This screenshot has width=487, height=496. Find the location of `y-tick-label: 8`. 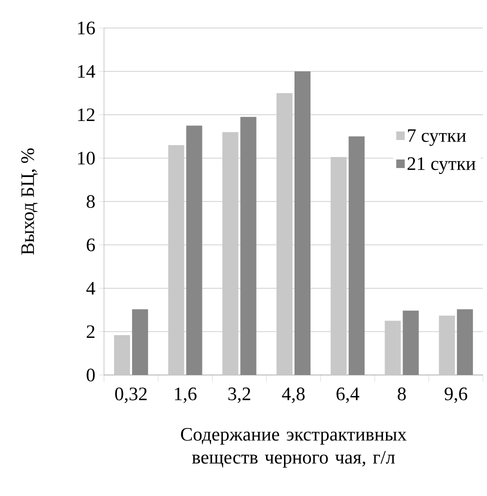

y-tick-label: 8 is located at coordinates (90, 201).